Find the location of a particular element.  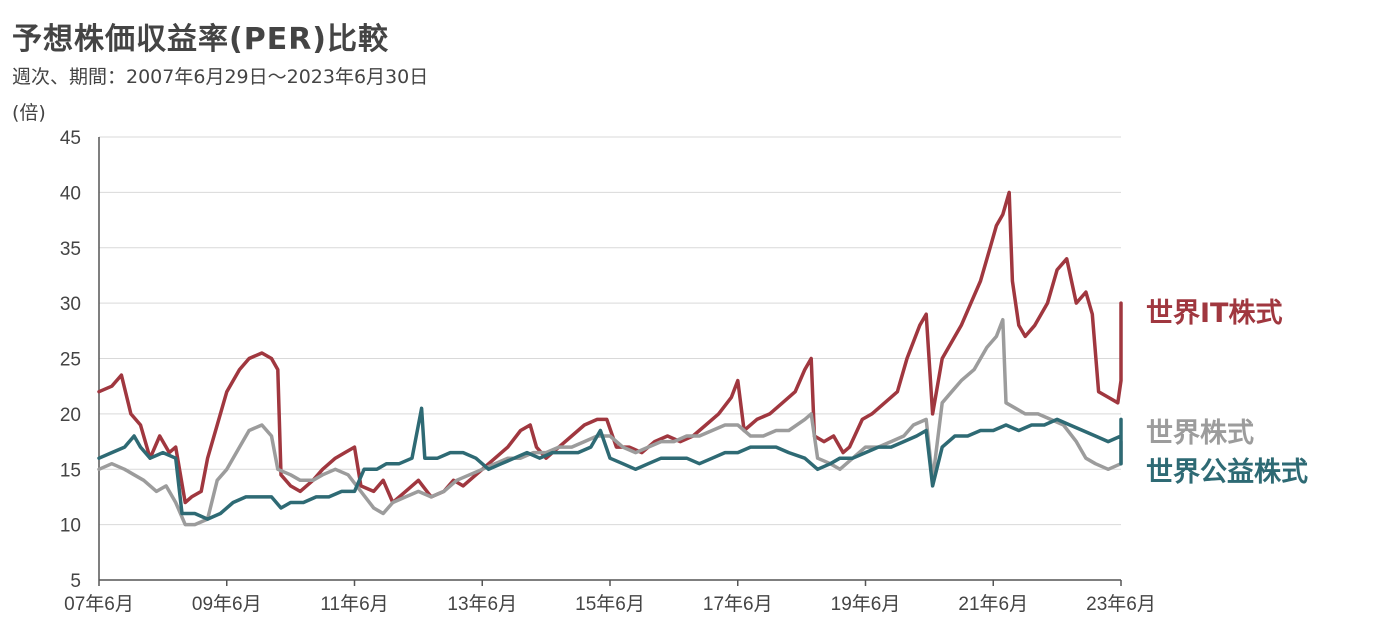

series-label-2: 世界公益株式 is located at coordinates (1227, 472).